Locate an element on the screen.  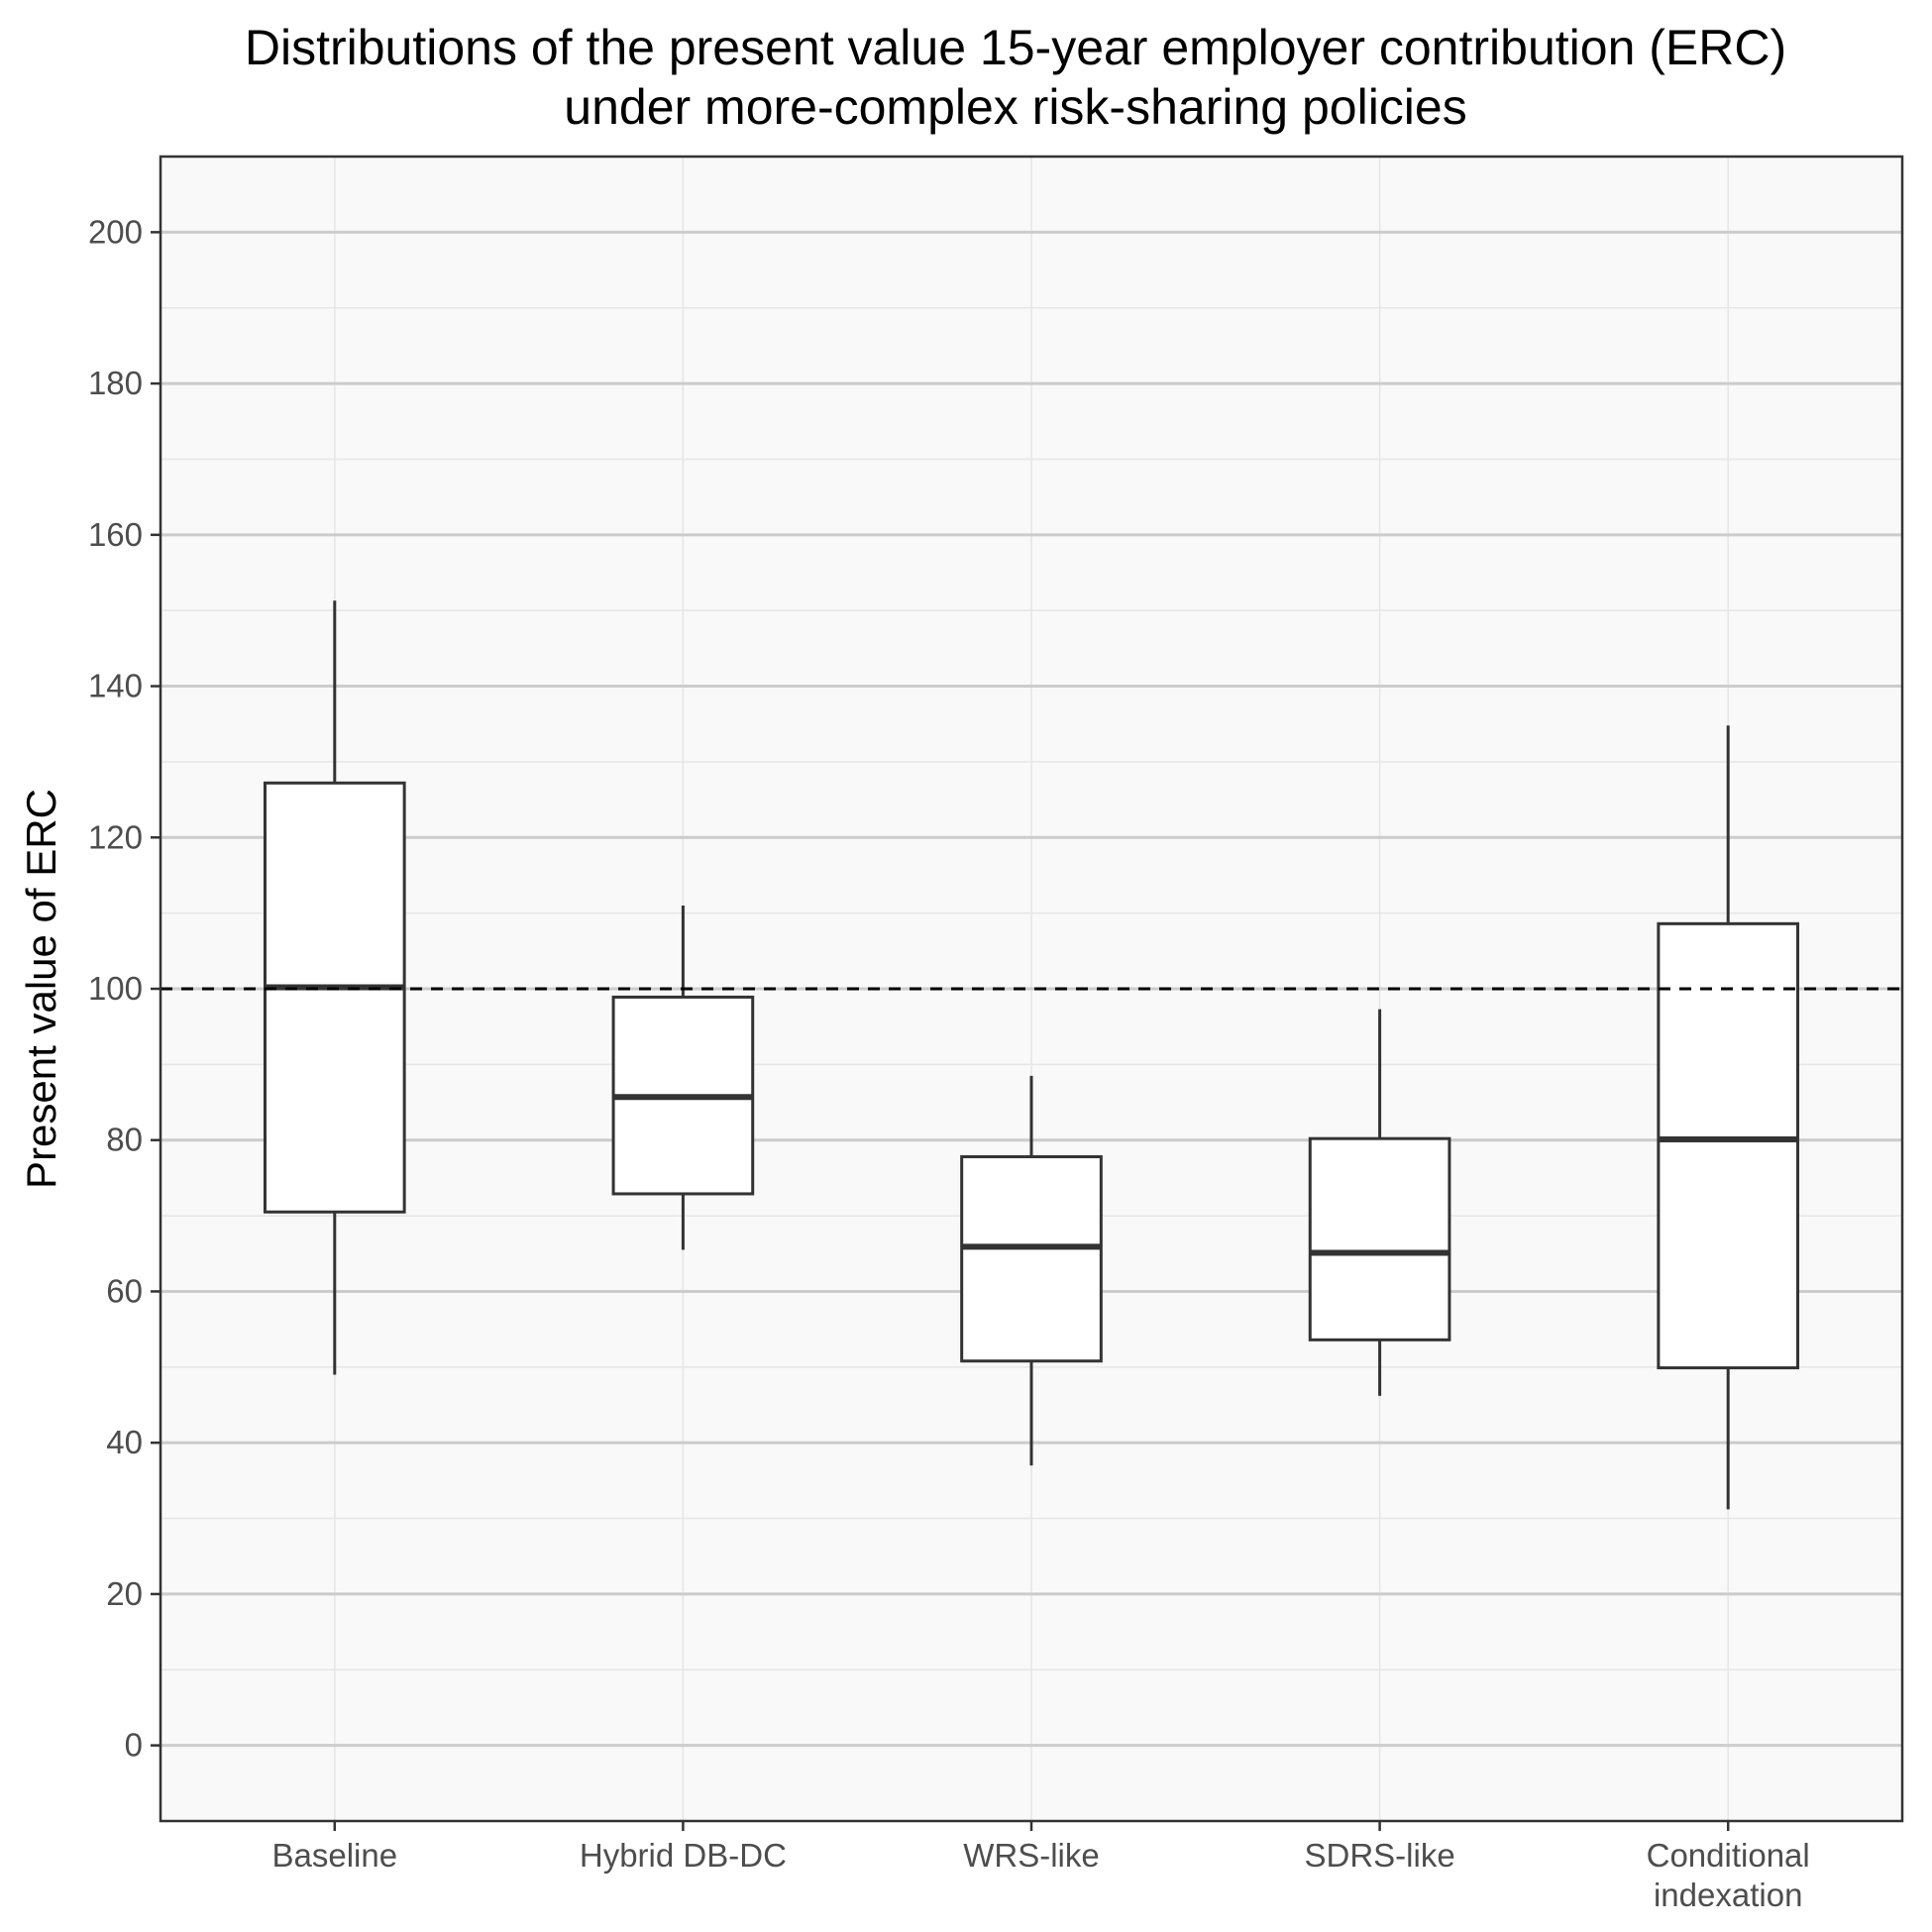
y-tick-label: 200 is located at coordinates (115, 231).